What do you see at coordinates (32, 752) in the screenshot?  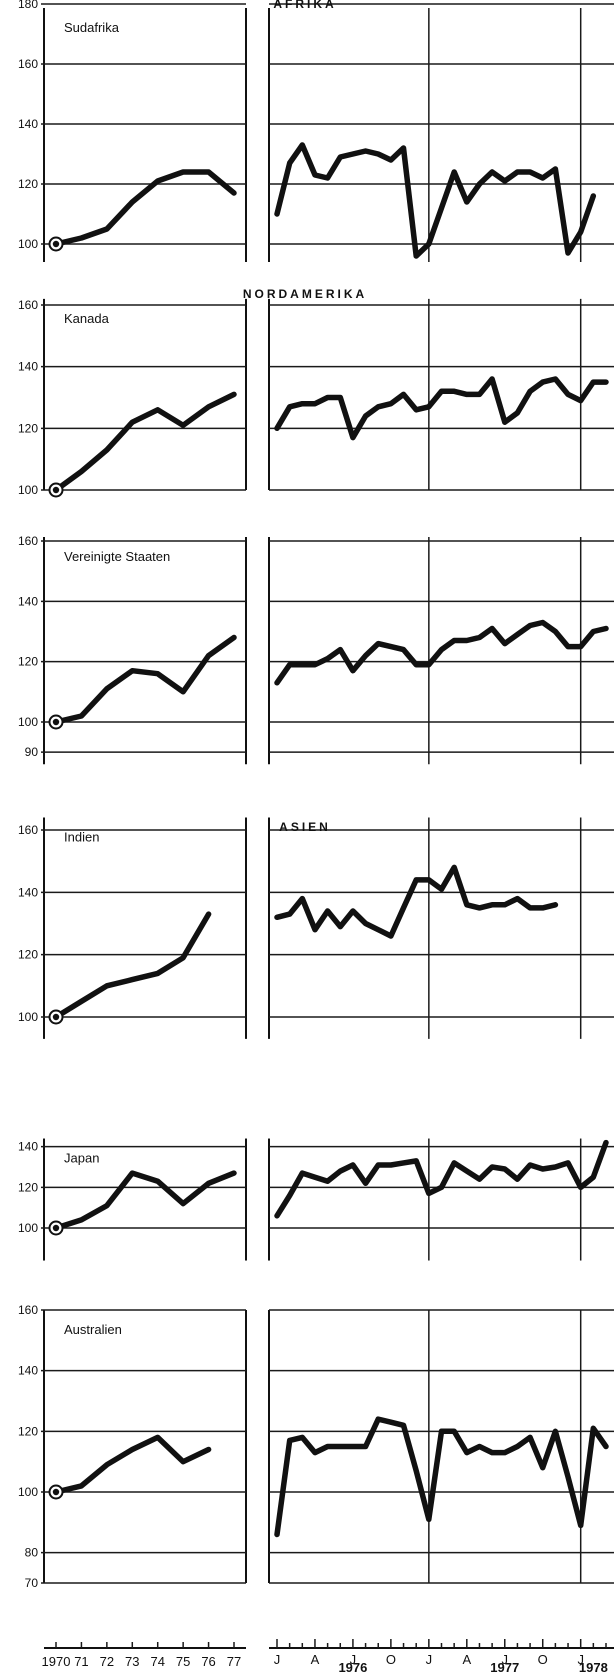 I see `y-tick-label: 90` at bounding box center [32, 752].